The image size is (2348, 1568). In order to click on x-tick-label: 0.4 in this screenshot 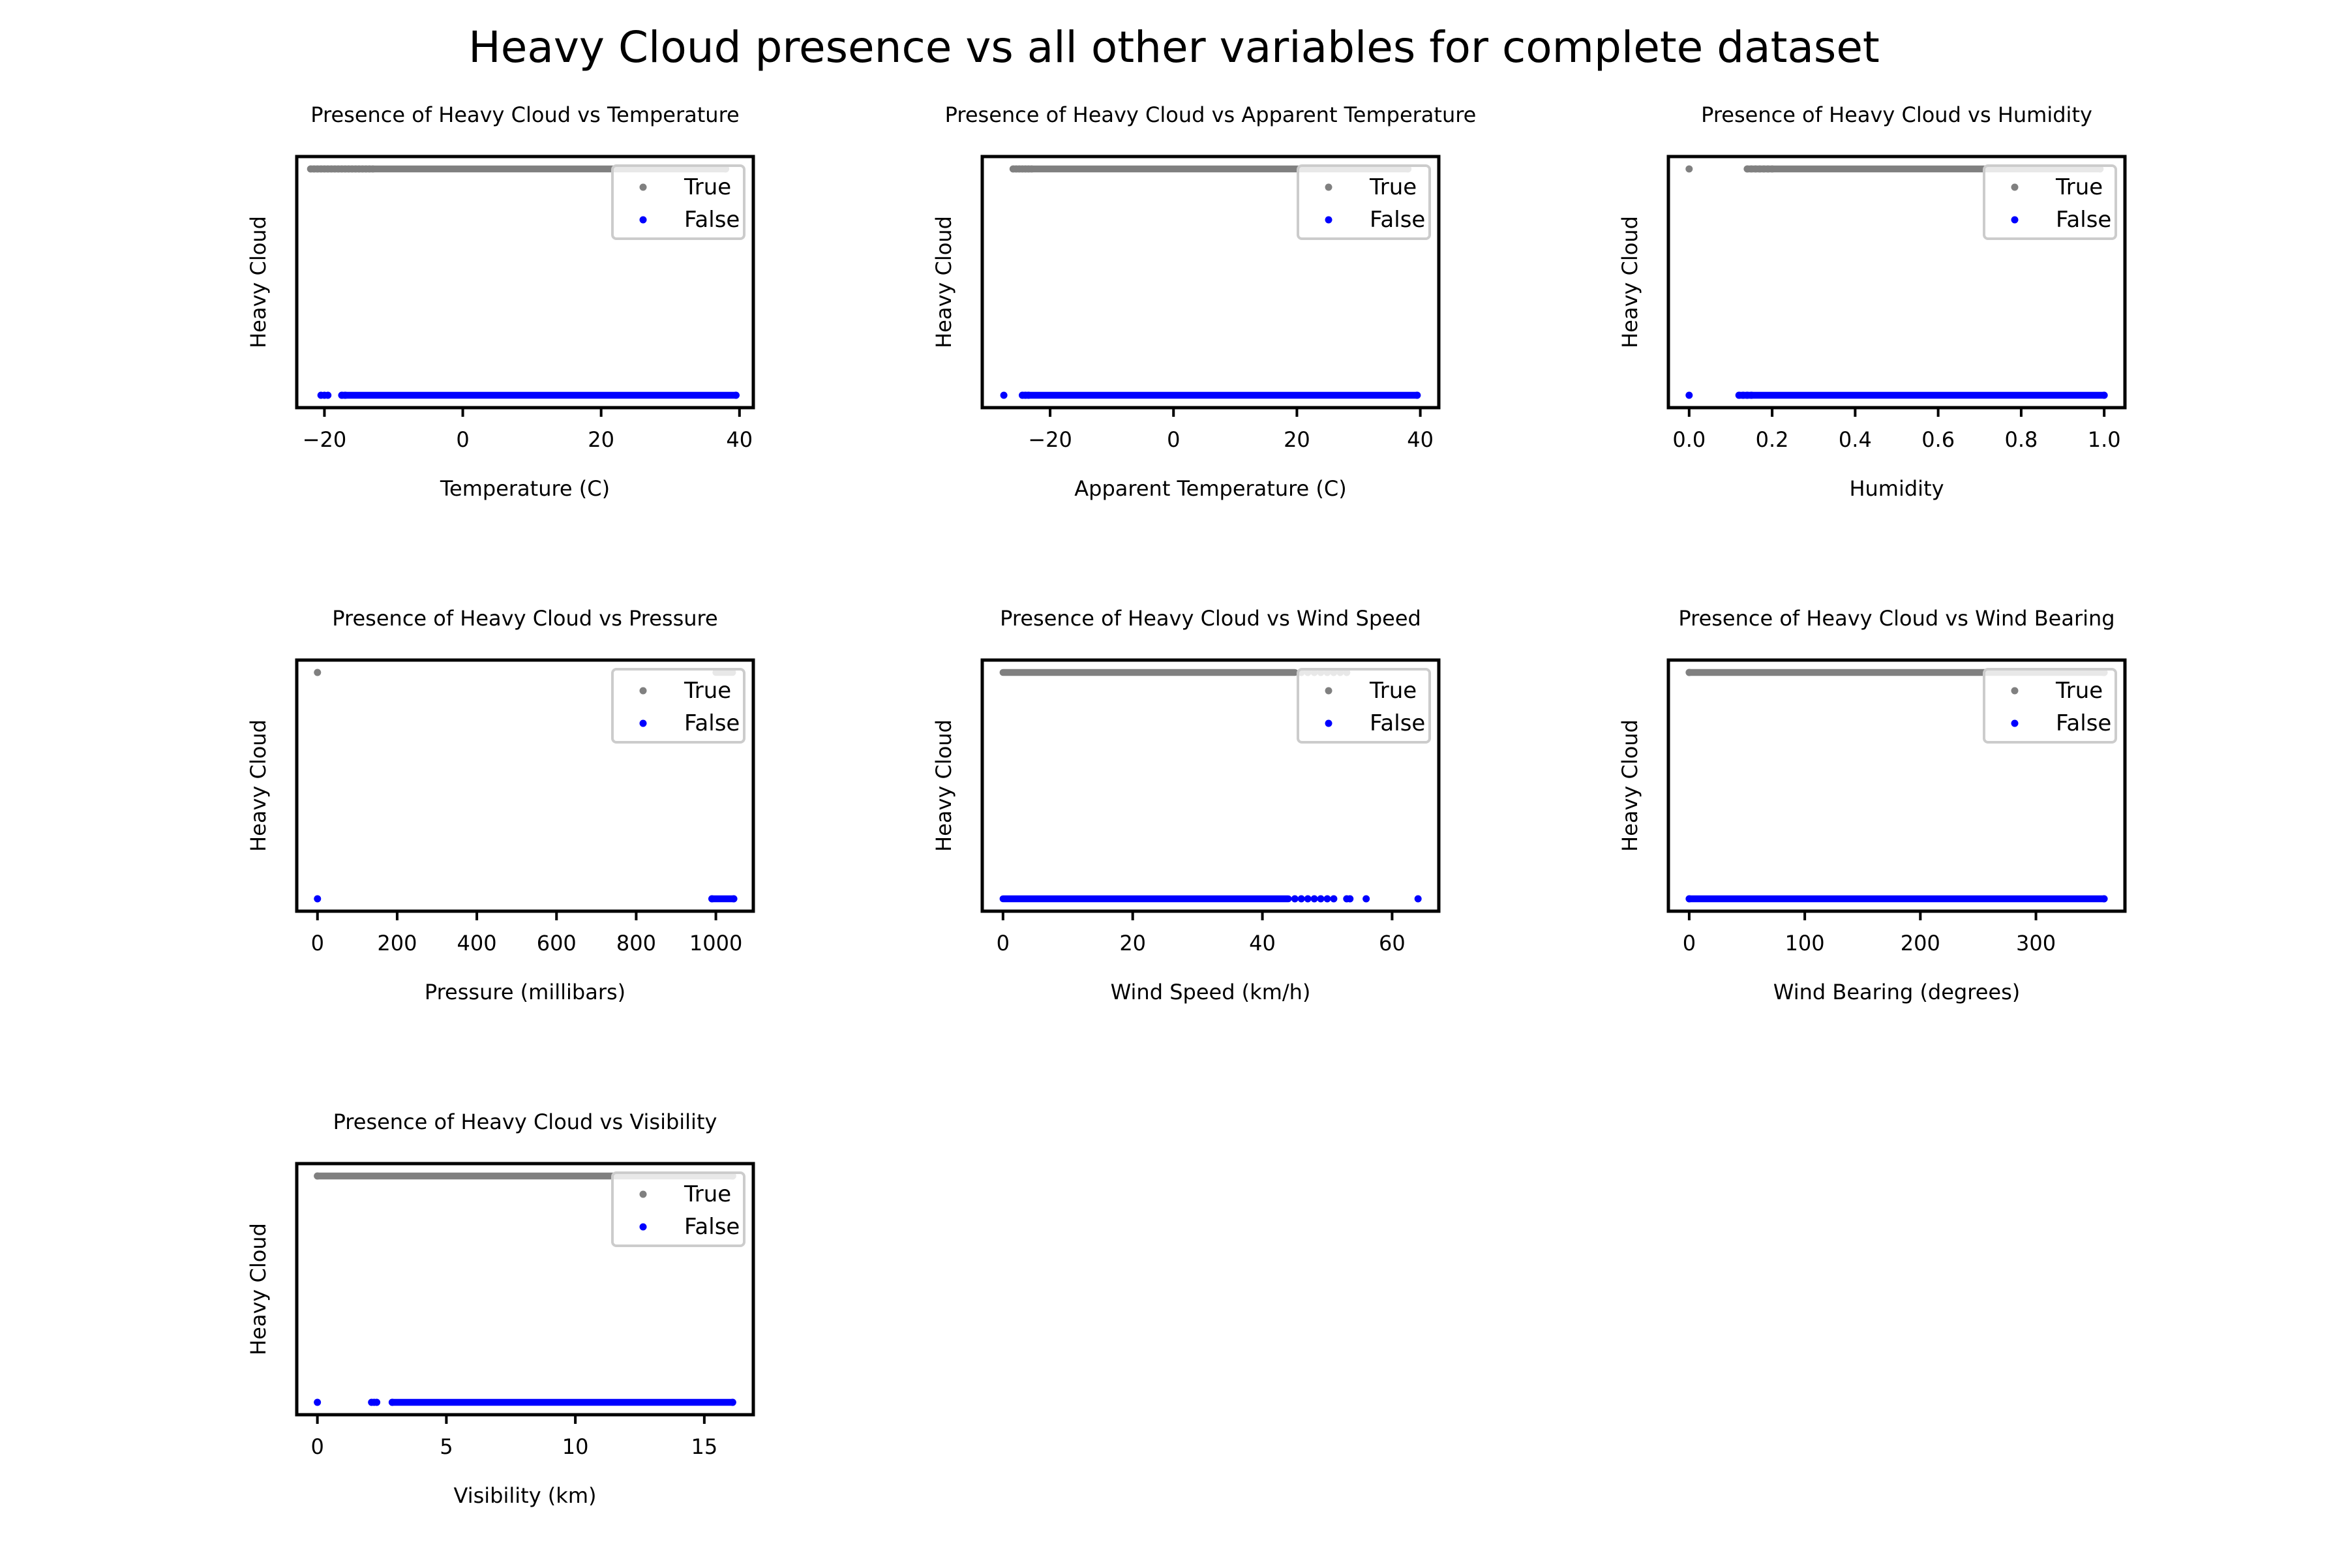, I will do `click(1856, 439)`.